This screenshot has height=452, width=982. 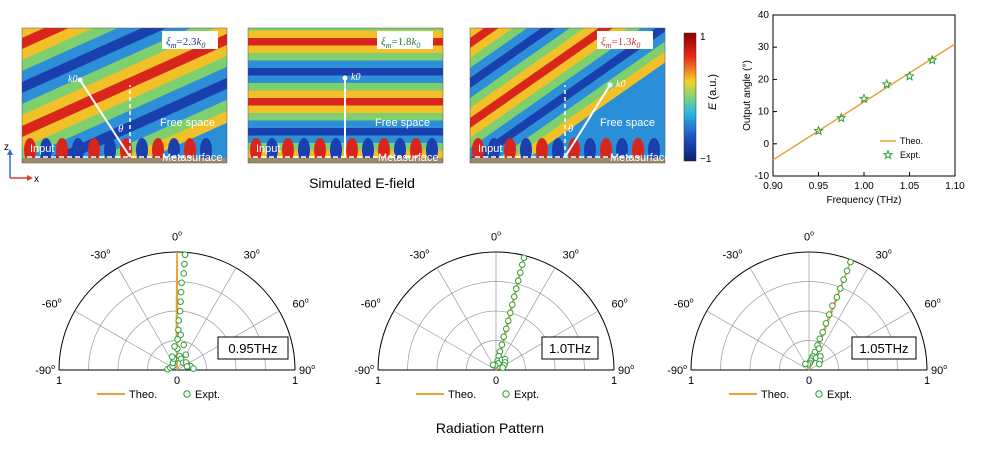 What do you see at coordinates (764, 79) in the screenshot?
I see `y-tick-label: 20` at bounding box center [764, 79].